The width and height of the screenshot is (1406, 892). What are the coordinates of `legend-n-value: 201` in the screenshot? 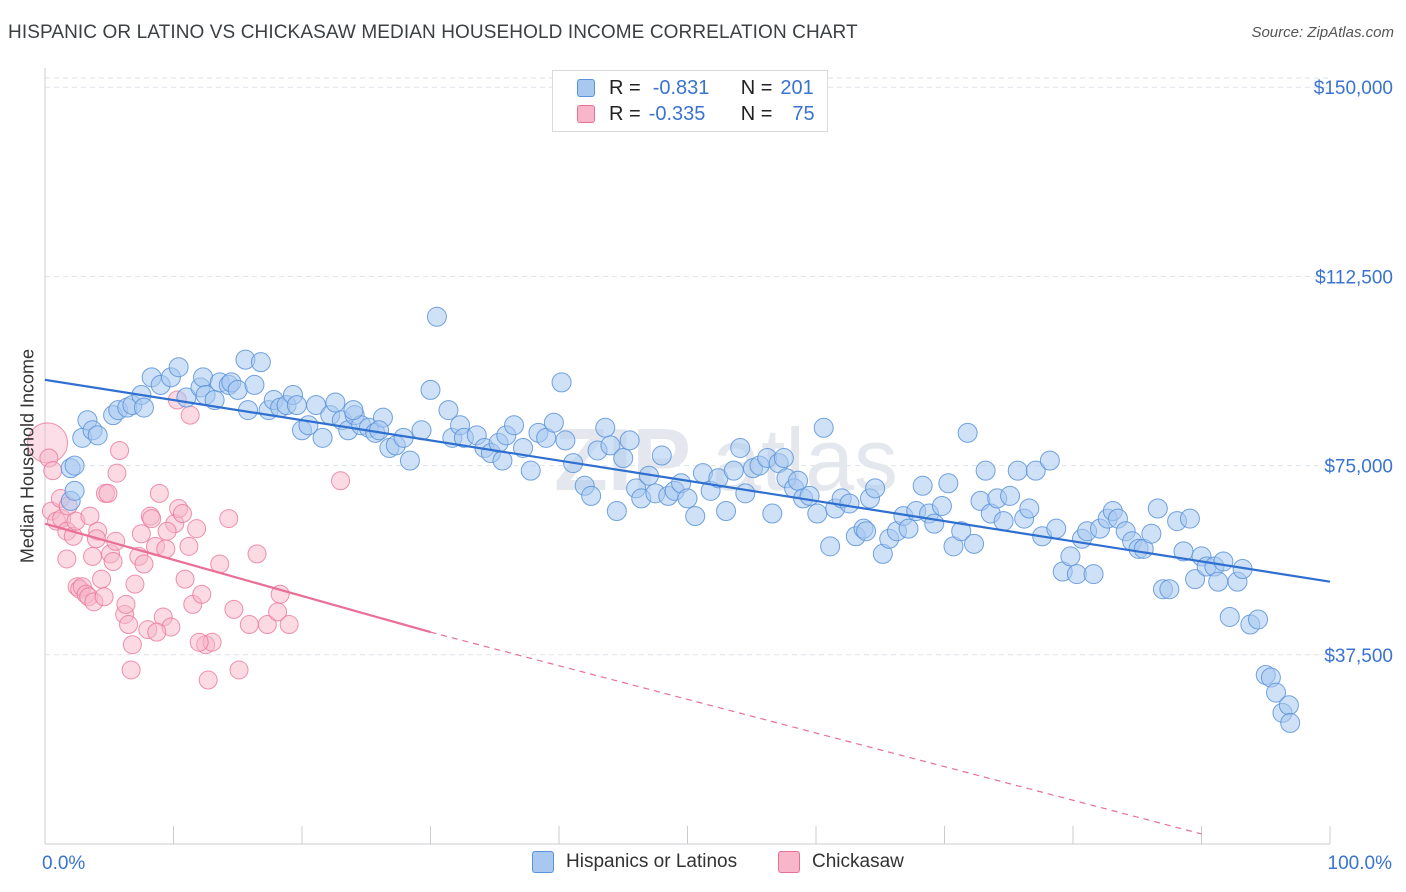 It's located at (797, 87).